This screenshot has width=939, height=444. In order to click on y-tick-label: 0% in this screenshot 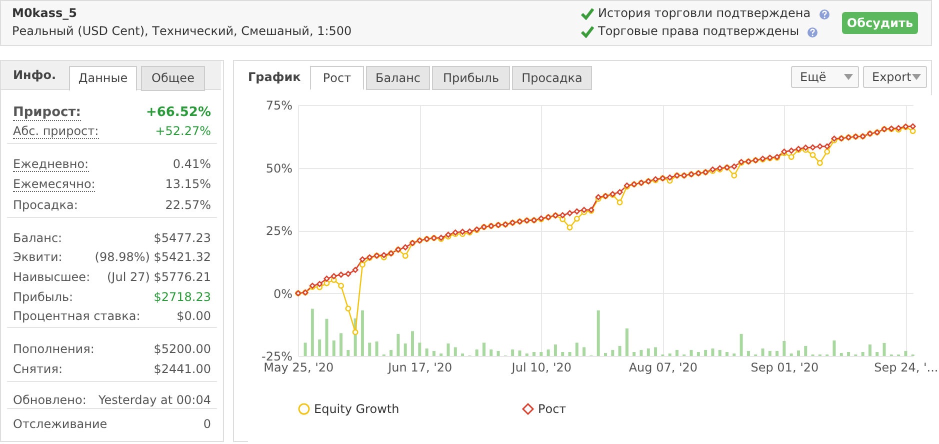, I will do `click(282, 293)`.